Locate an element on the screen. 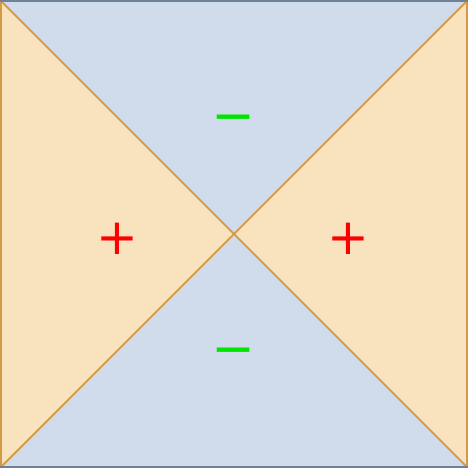 This screenshot has width=468, height=468. region-left-sign: + is located at coordinates (117, 237).